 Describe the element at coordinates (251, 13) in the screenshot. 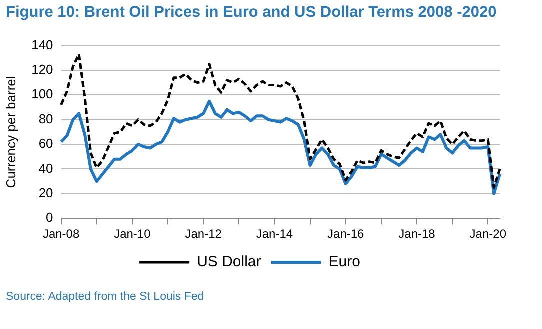

I see `chart-title: Figure 10: Brent Oil Prices in Euro and US Dollar Terms 2008 -2020` at that location.